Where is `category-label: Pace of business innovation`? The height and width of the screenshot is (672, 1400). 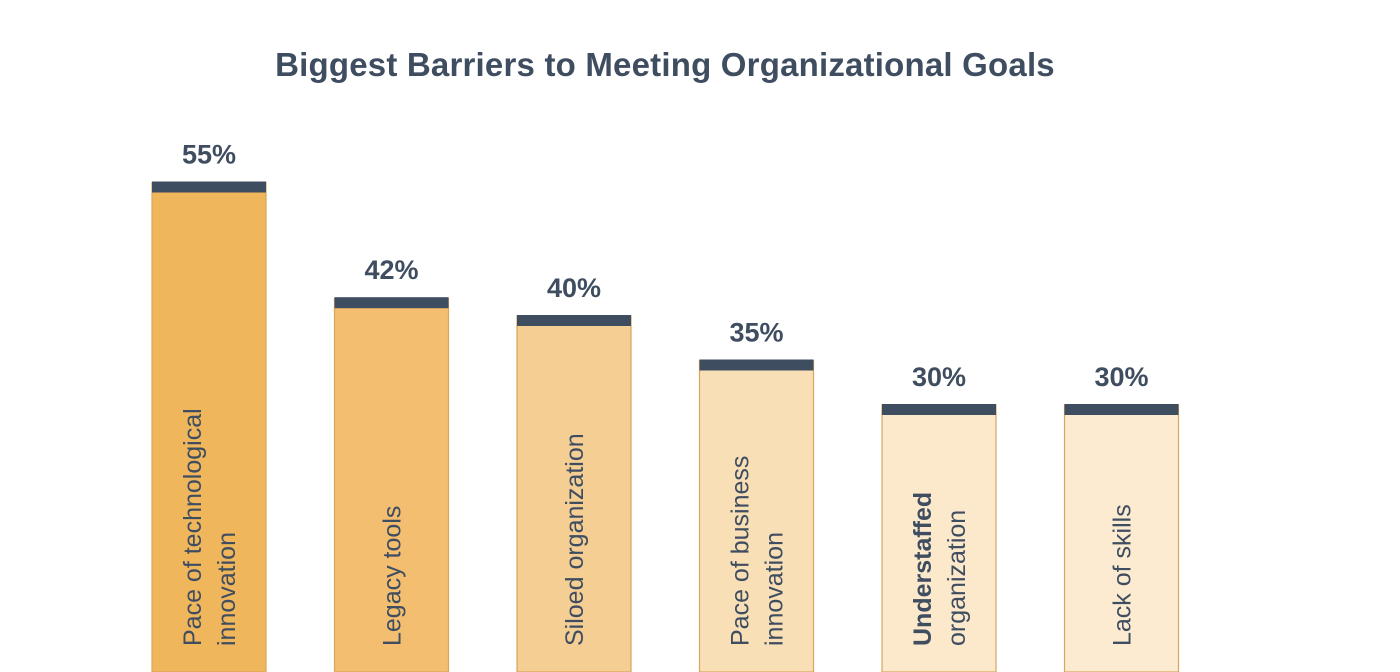
category-label: Pace of business innovation is located at coordinates (758, 551).